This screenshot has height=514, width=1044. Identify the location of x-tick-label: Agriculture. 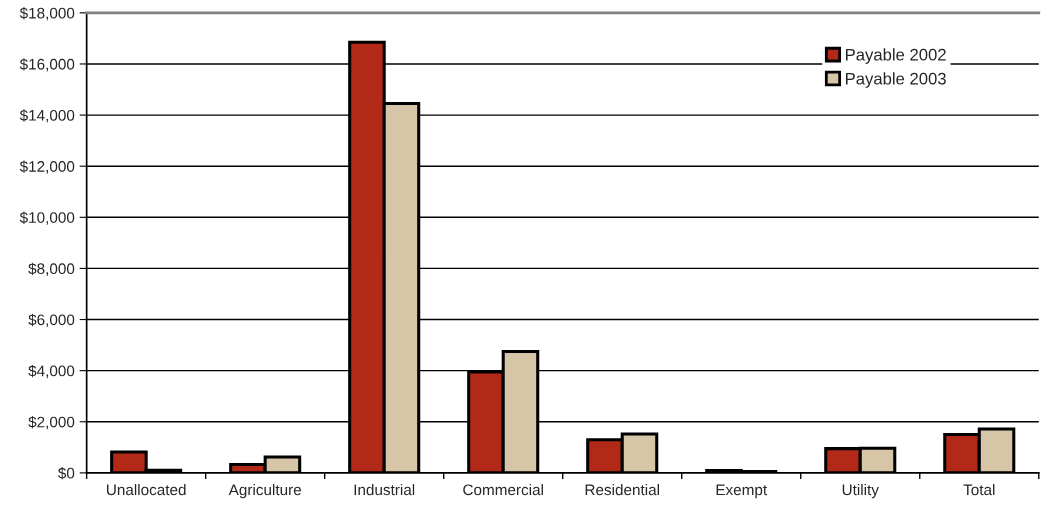
(265, 491).